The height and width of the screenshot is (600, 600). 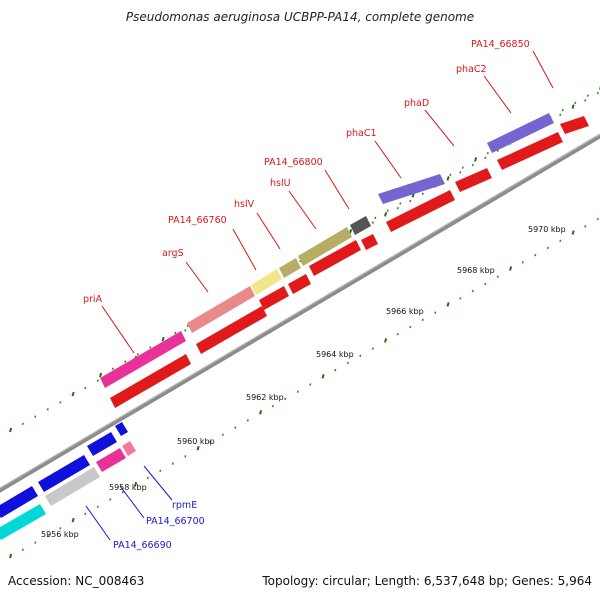 What do you see at coordinates (129, 448) in the screenshot?
I see `gene-block-light-pink` at bounding box center [129, 448].